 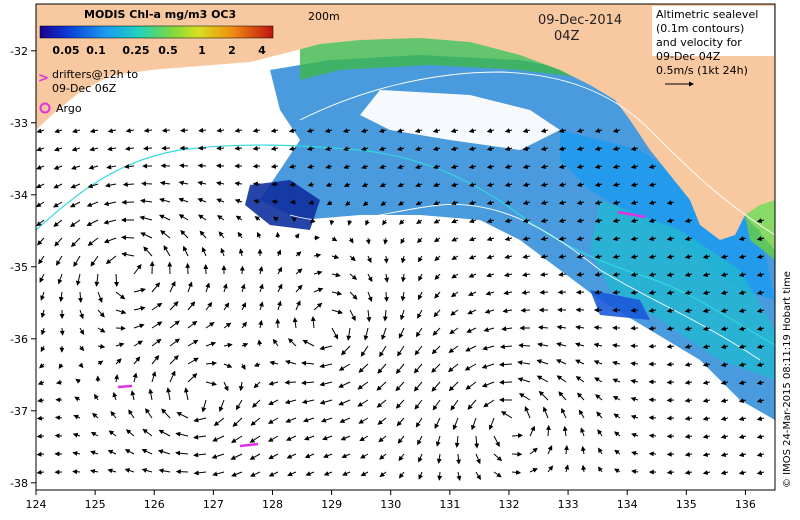 What do you see at coordinates (580, 20) in the screenshot?
I see `date-label: 09-Dec-2014` at bounding box center [580, 20].